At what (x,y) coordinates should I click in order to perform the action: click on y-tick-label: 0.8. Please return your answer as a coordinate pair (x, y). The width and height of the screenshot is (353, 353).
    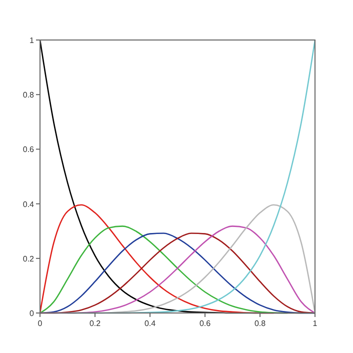
    Looking at the image, I should click on (28, 95).